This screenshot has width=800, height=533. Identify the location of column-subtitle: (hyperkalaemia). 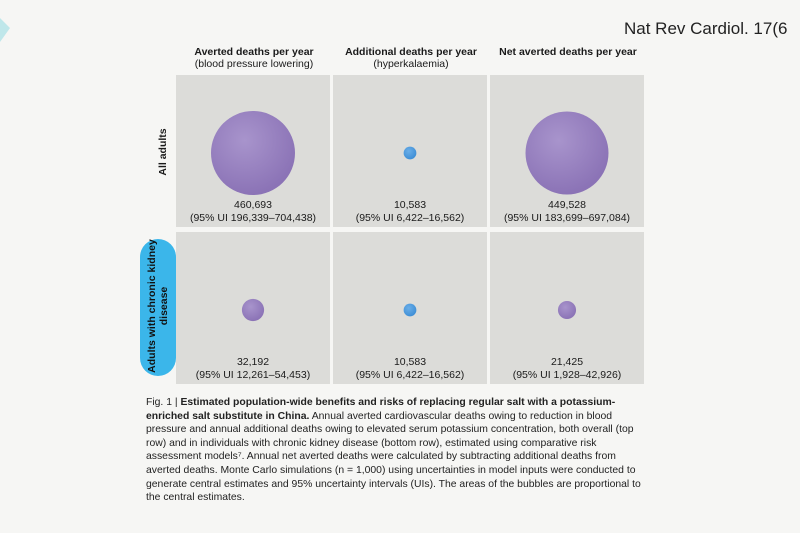
(411, 64).